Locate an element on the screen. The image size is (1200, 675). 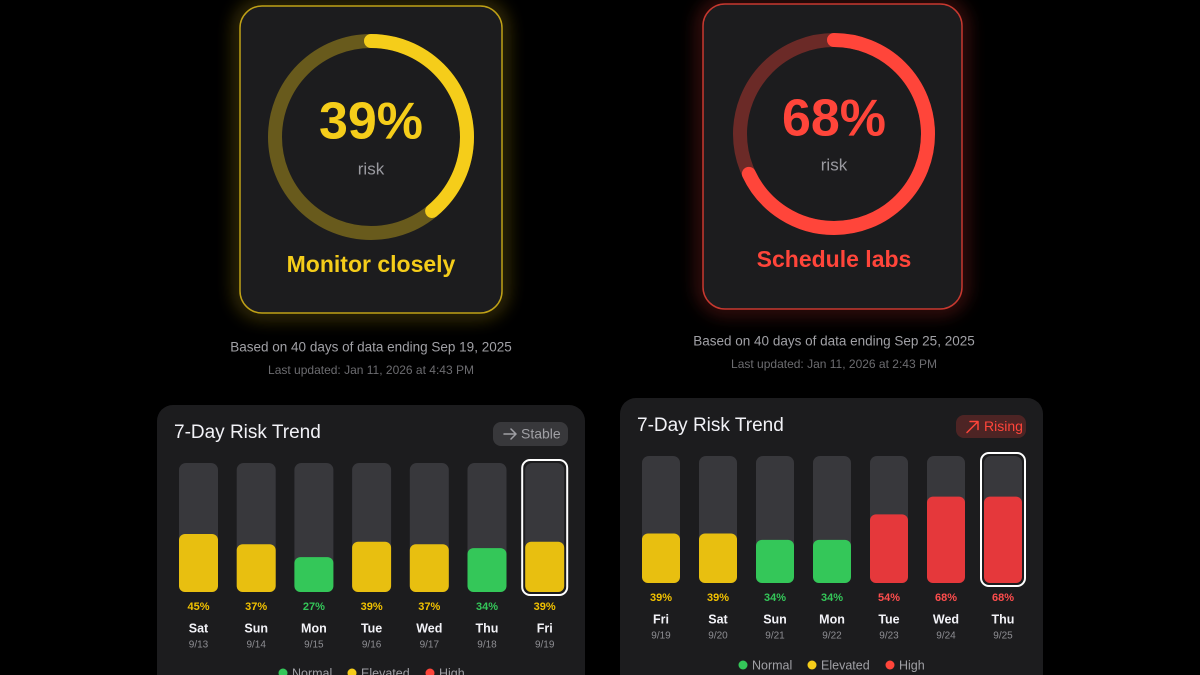
gauge-status: Monitor closely is located at coordinates (371, 264).